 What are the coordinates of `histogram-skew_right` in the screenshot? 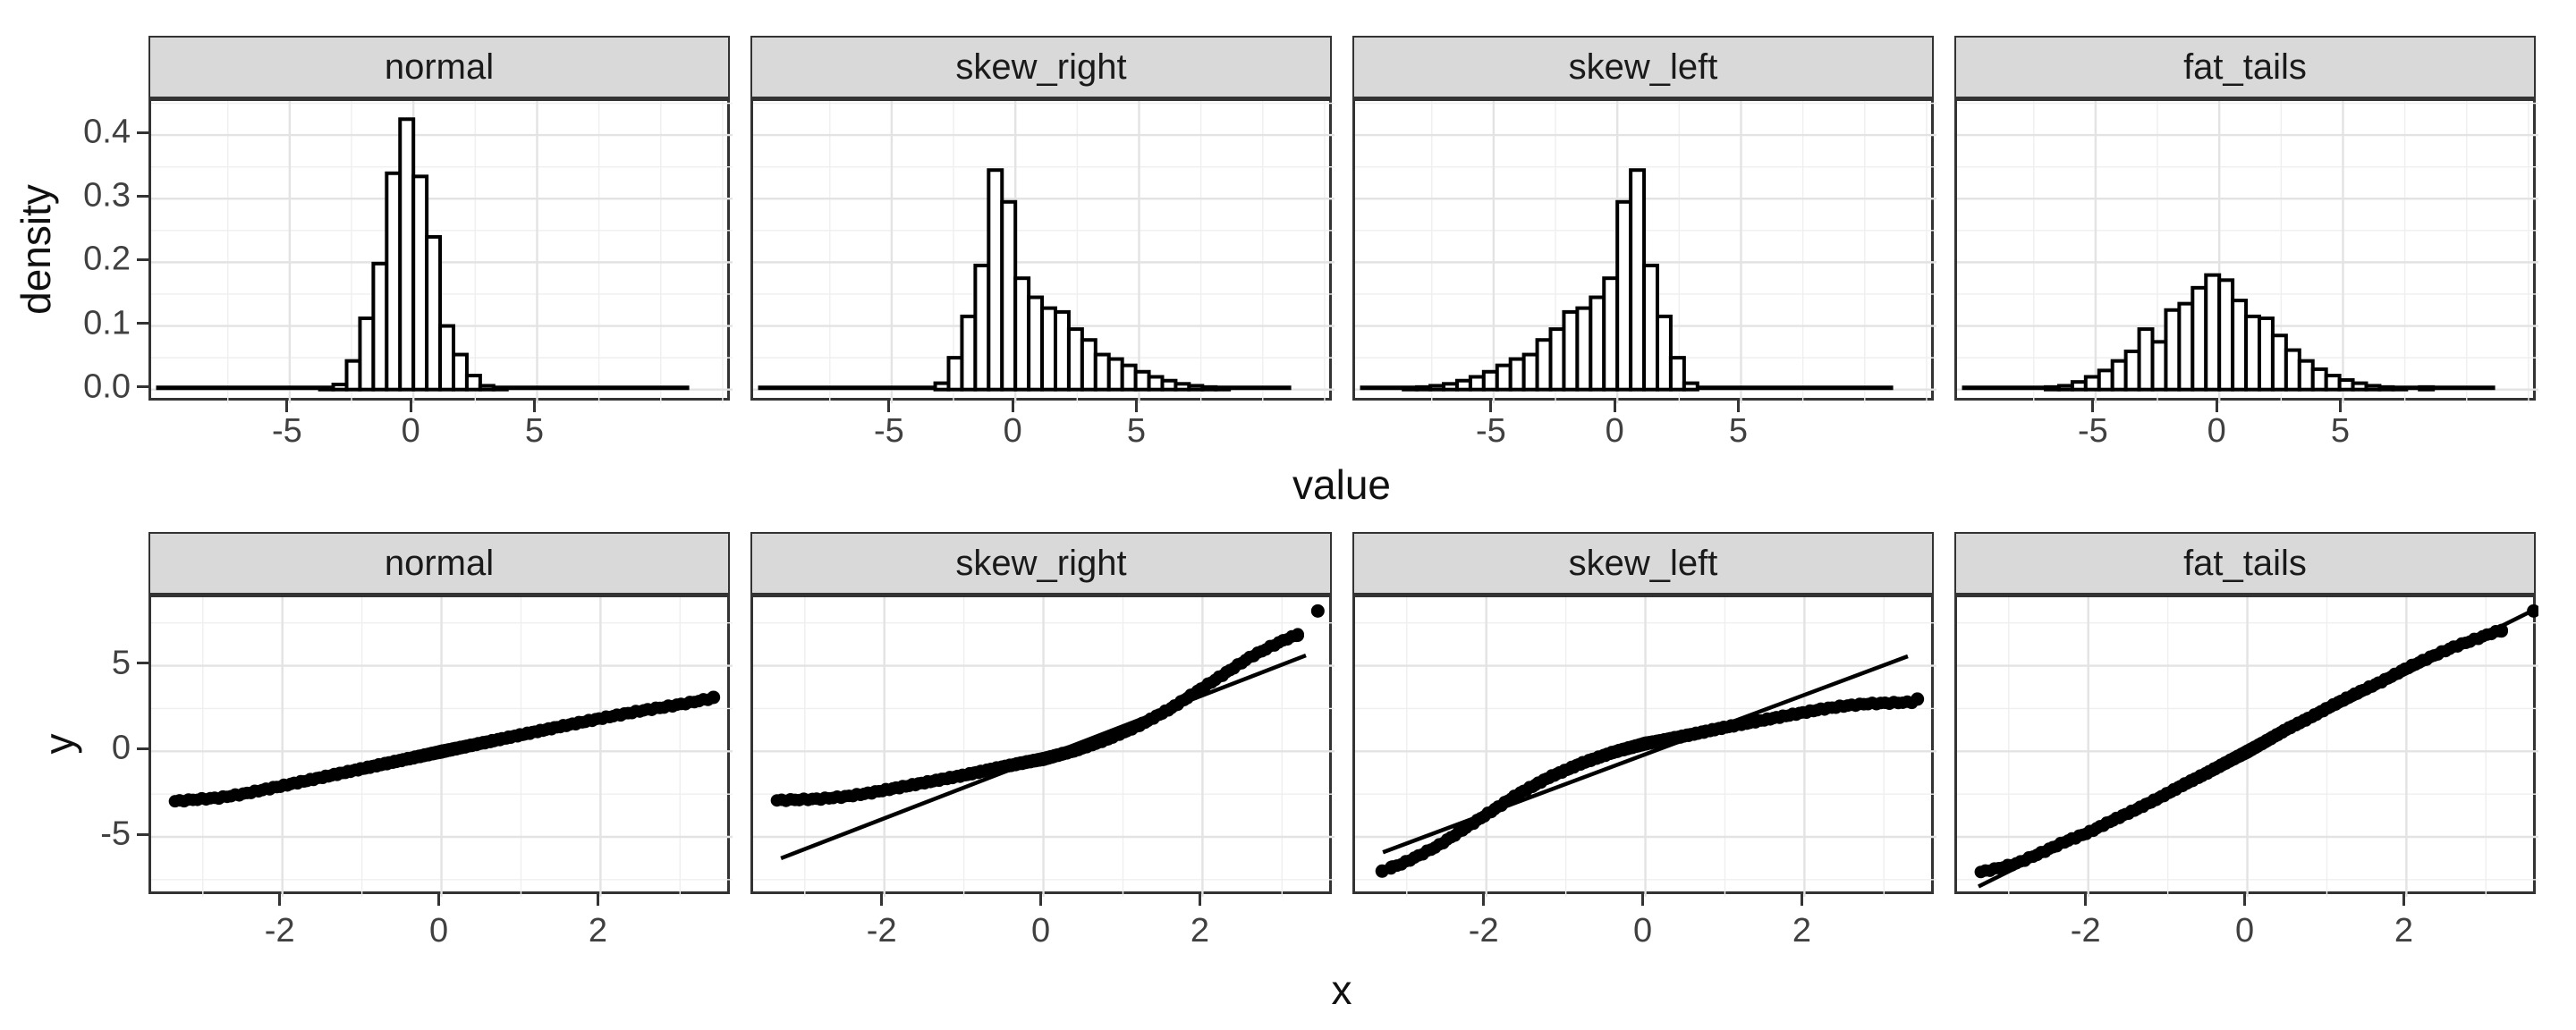 It's located at (1044, 252).